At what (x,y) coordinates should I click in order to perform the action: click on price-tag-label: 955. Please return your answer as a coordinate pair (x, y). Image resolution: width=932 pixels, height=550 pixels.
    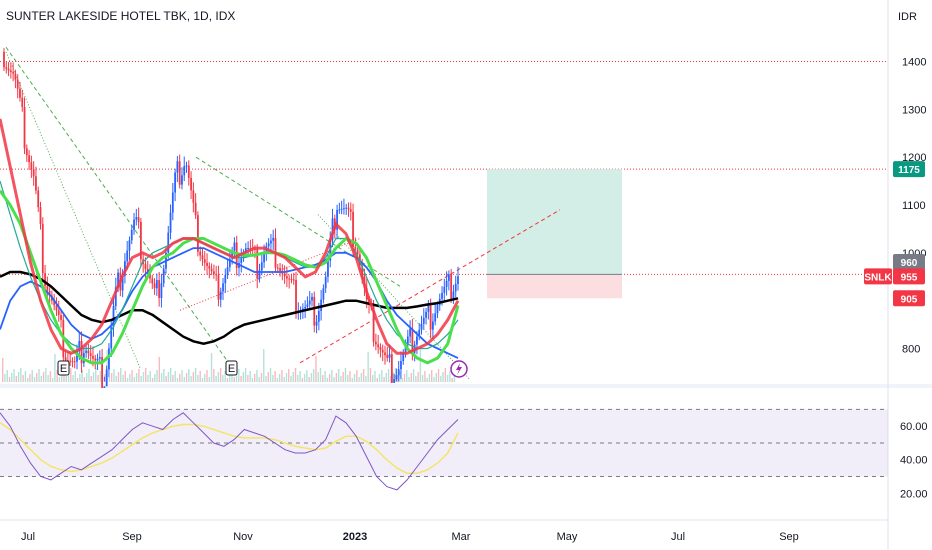
    Looking at the image, I should click on (909, 277).